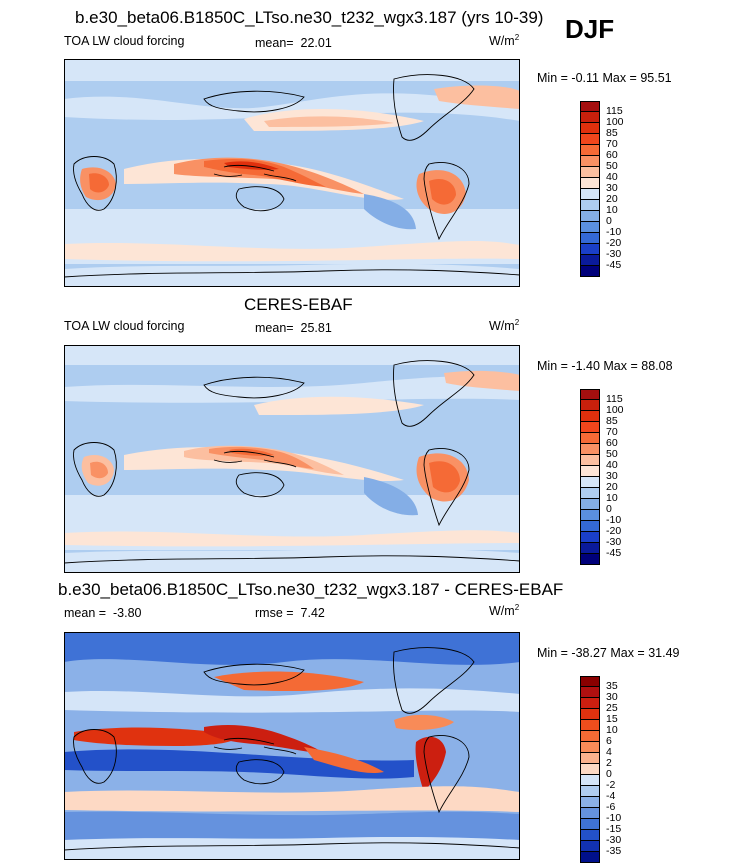  What do you see at coordinates (274, 613) in the screenshot?
I see `panel3-rmse-label: rmse =` at bounding box center [274, 613].